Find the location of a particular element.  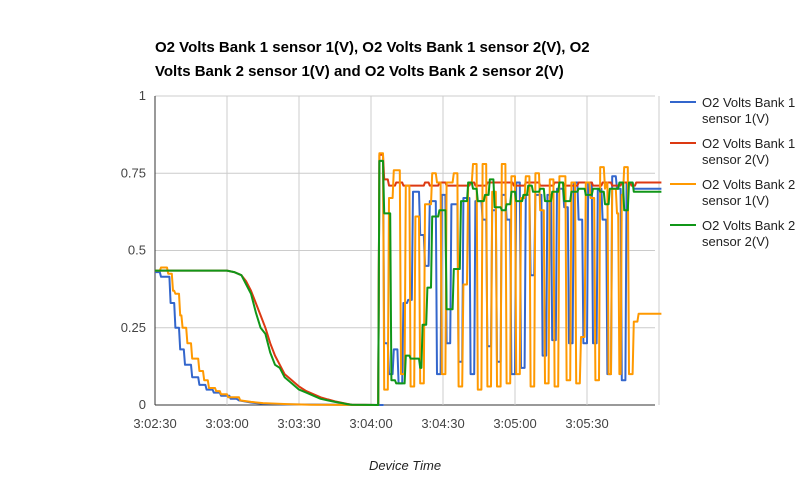

y-tick-label: 0.5 is located at coordinates (137, 250).